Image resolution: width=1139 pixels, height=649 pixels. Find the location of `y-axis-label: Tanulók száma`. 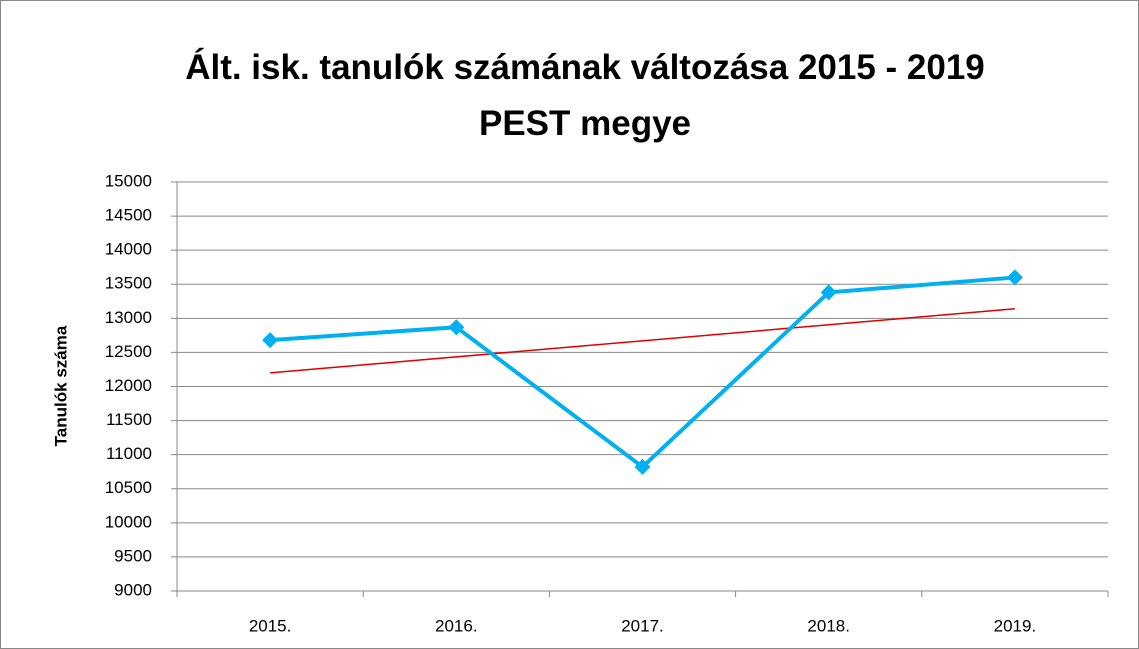

y-axis-label: Tanulók száma is located at coordinates (60, 385).